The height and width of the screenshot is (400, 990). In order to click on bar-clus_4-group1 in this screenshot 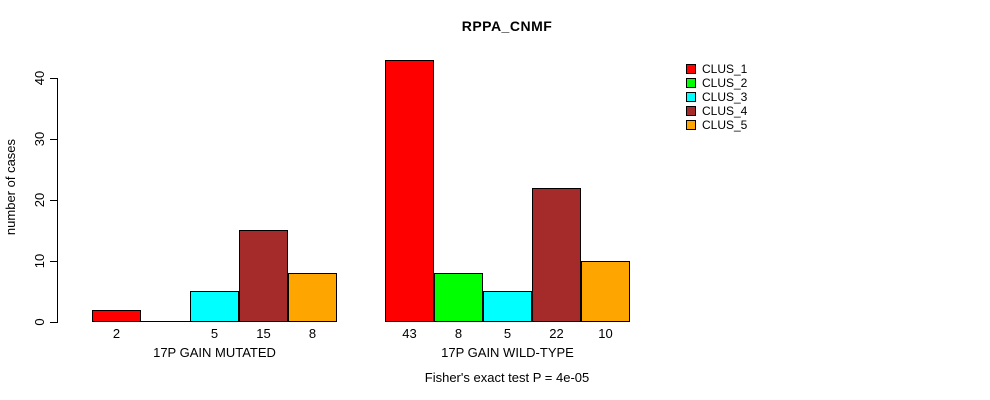, I will do `click(263, 276)`.